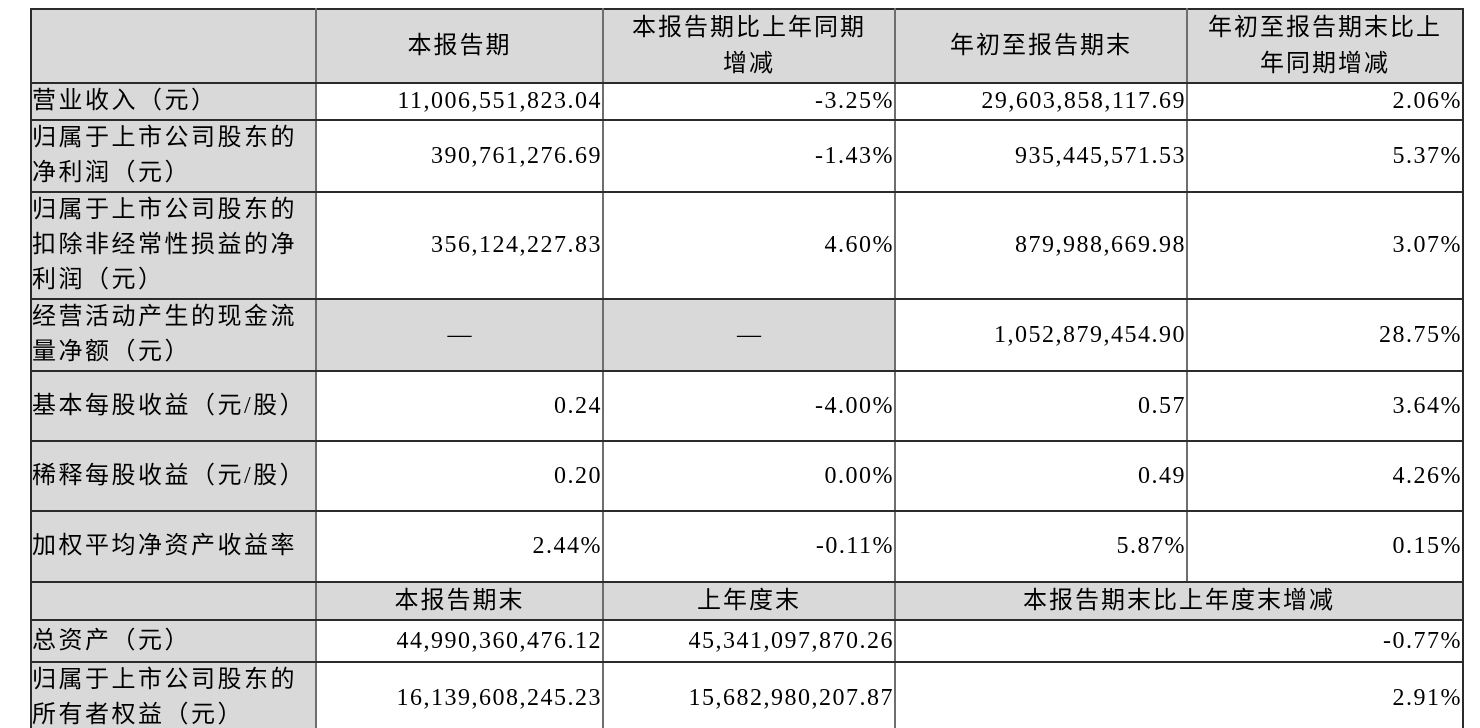  I want to click on table-row-basic-eps: 基本每股收益（元/股） 0.24 -4.00% 0.57 3.64%, so click(747, 406).